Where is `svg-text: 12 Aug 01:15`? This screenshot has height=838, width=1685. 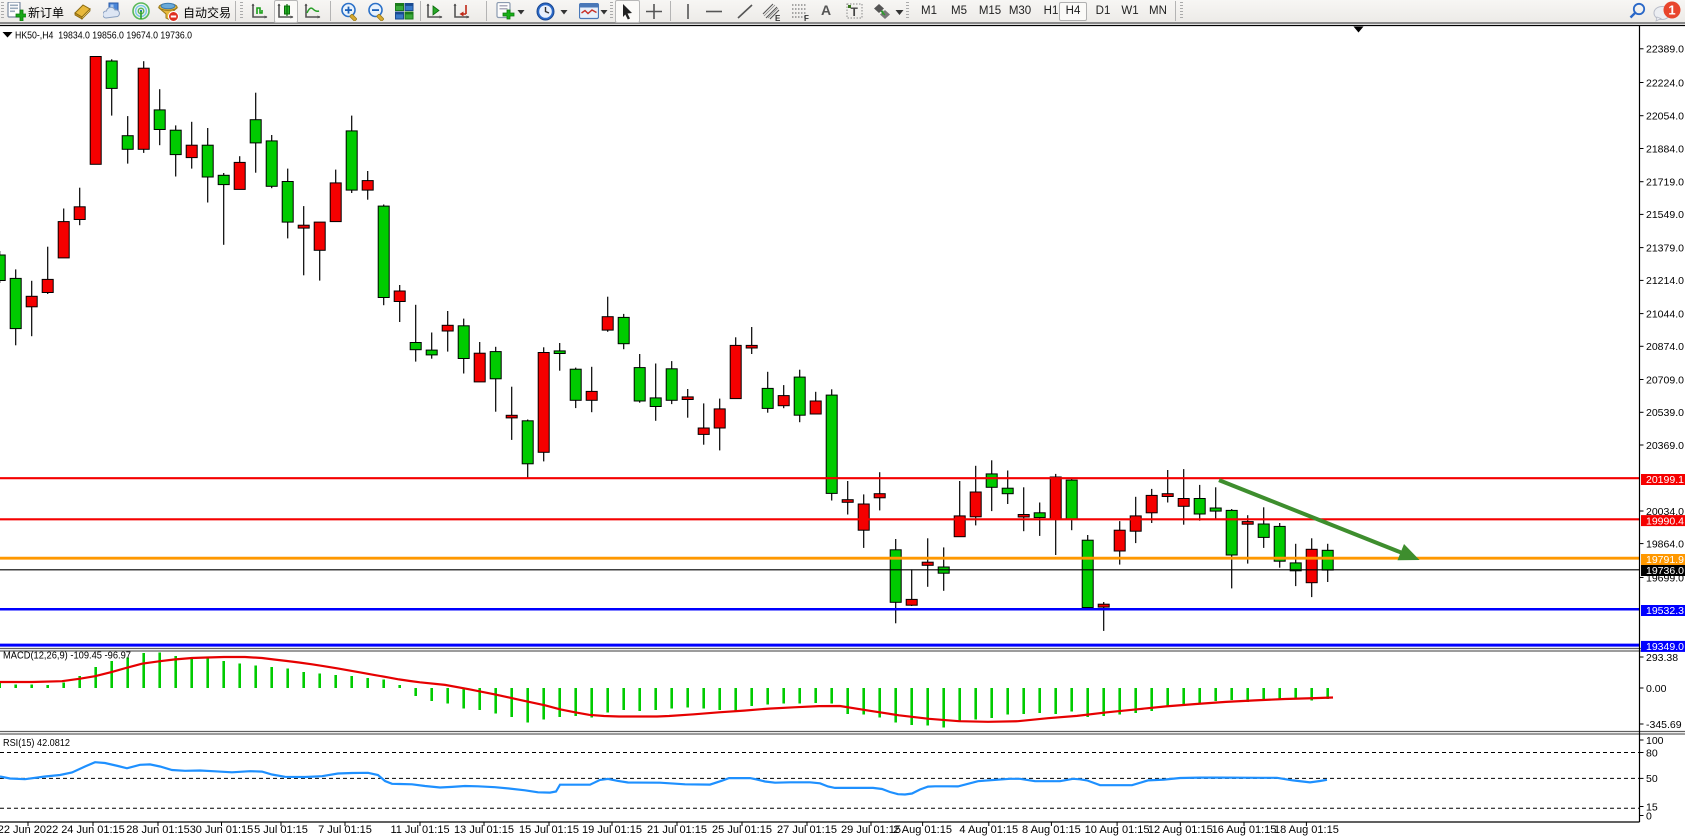
svg-text: 12 Aug 01:15 is located at coordinates (1180, 830).